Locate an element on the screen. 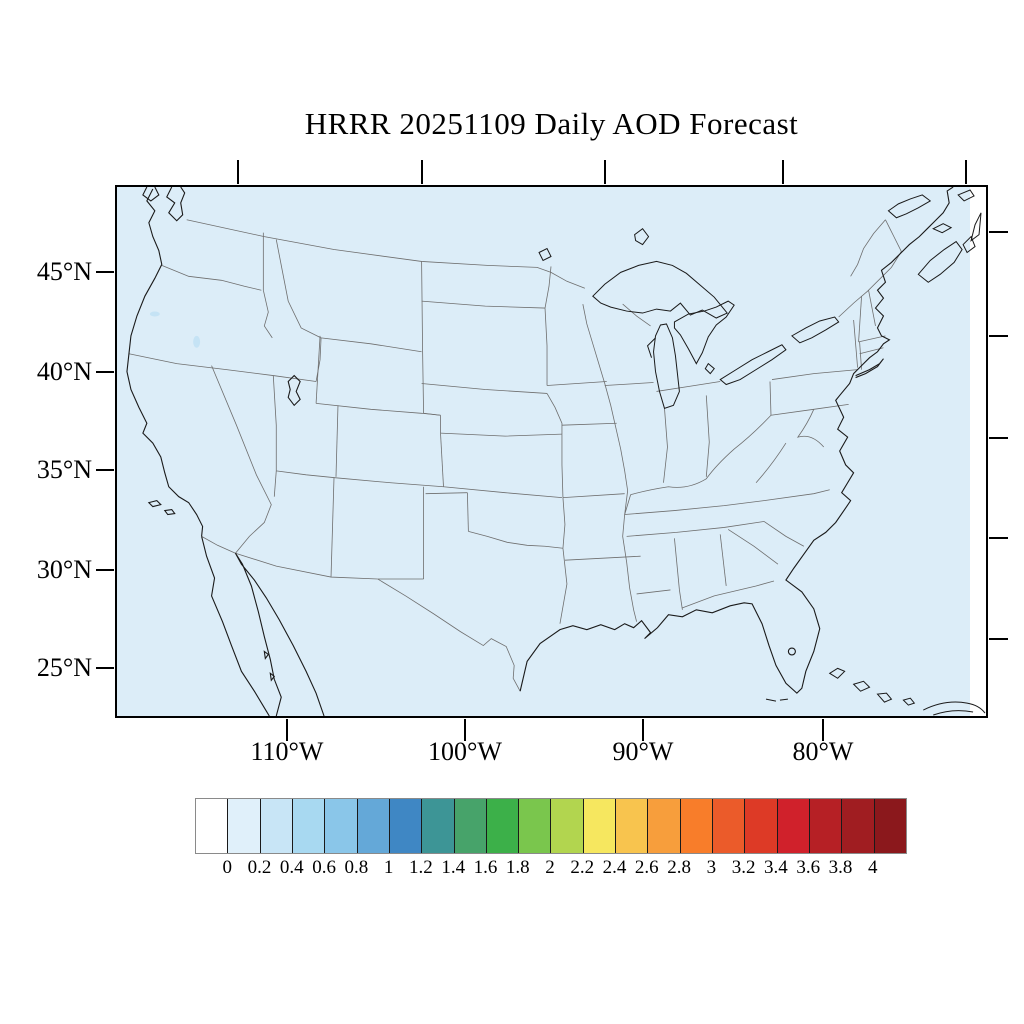 Image resolution: width=1024 pixels, height=1024 pixels. colorbar-tick-label: 1.8 is located at coordinates (517, 867).